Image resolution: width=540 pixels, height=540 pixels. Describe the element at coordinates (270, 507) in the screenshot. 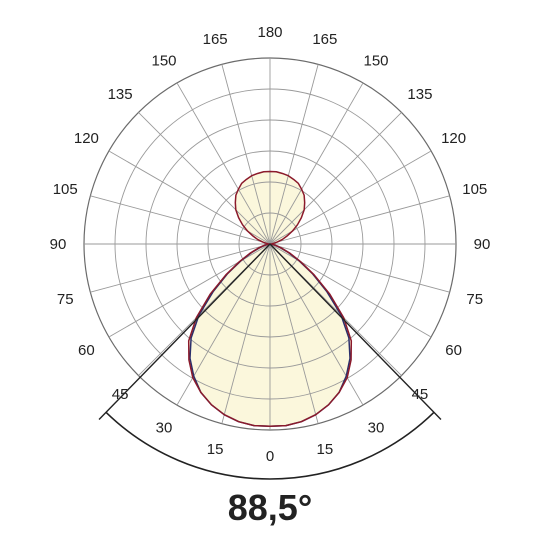

I see `beam-angle-label: 88,5°` at that location.